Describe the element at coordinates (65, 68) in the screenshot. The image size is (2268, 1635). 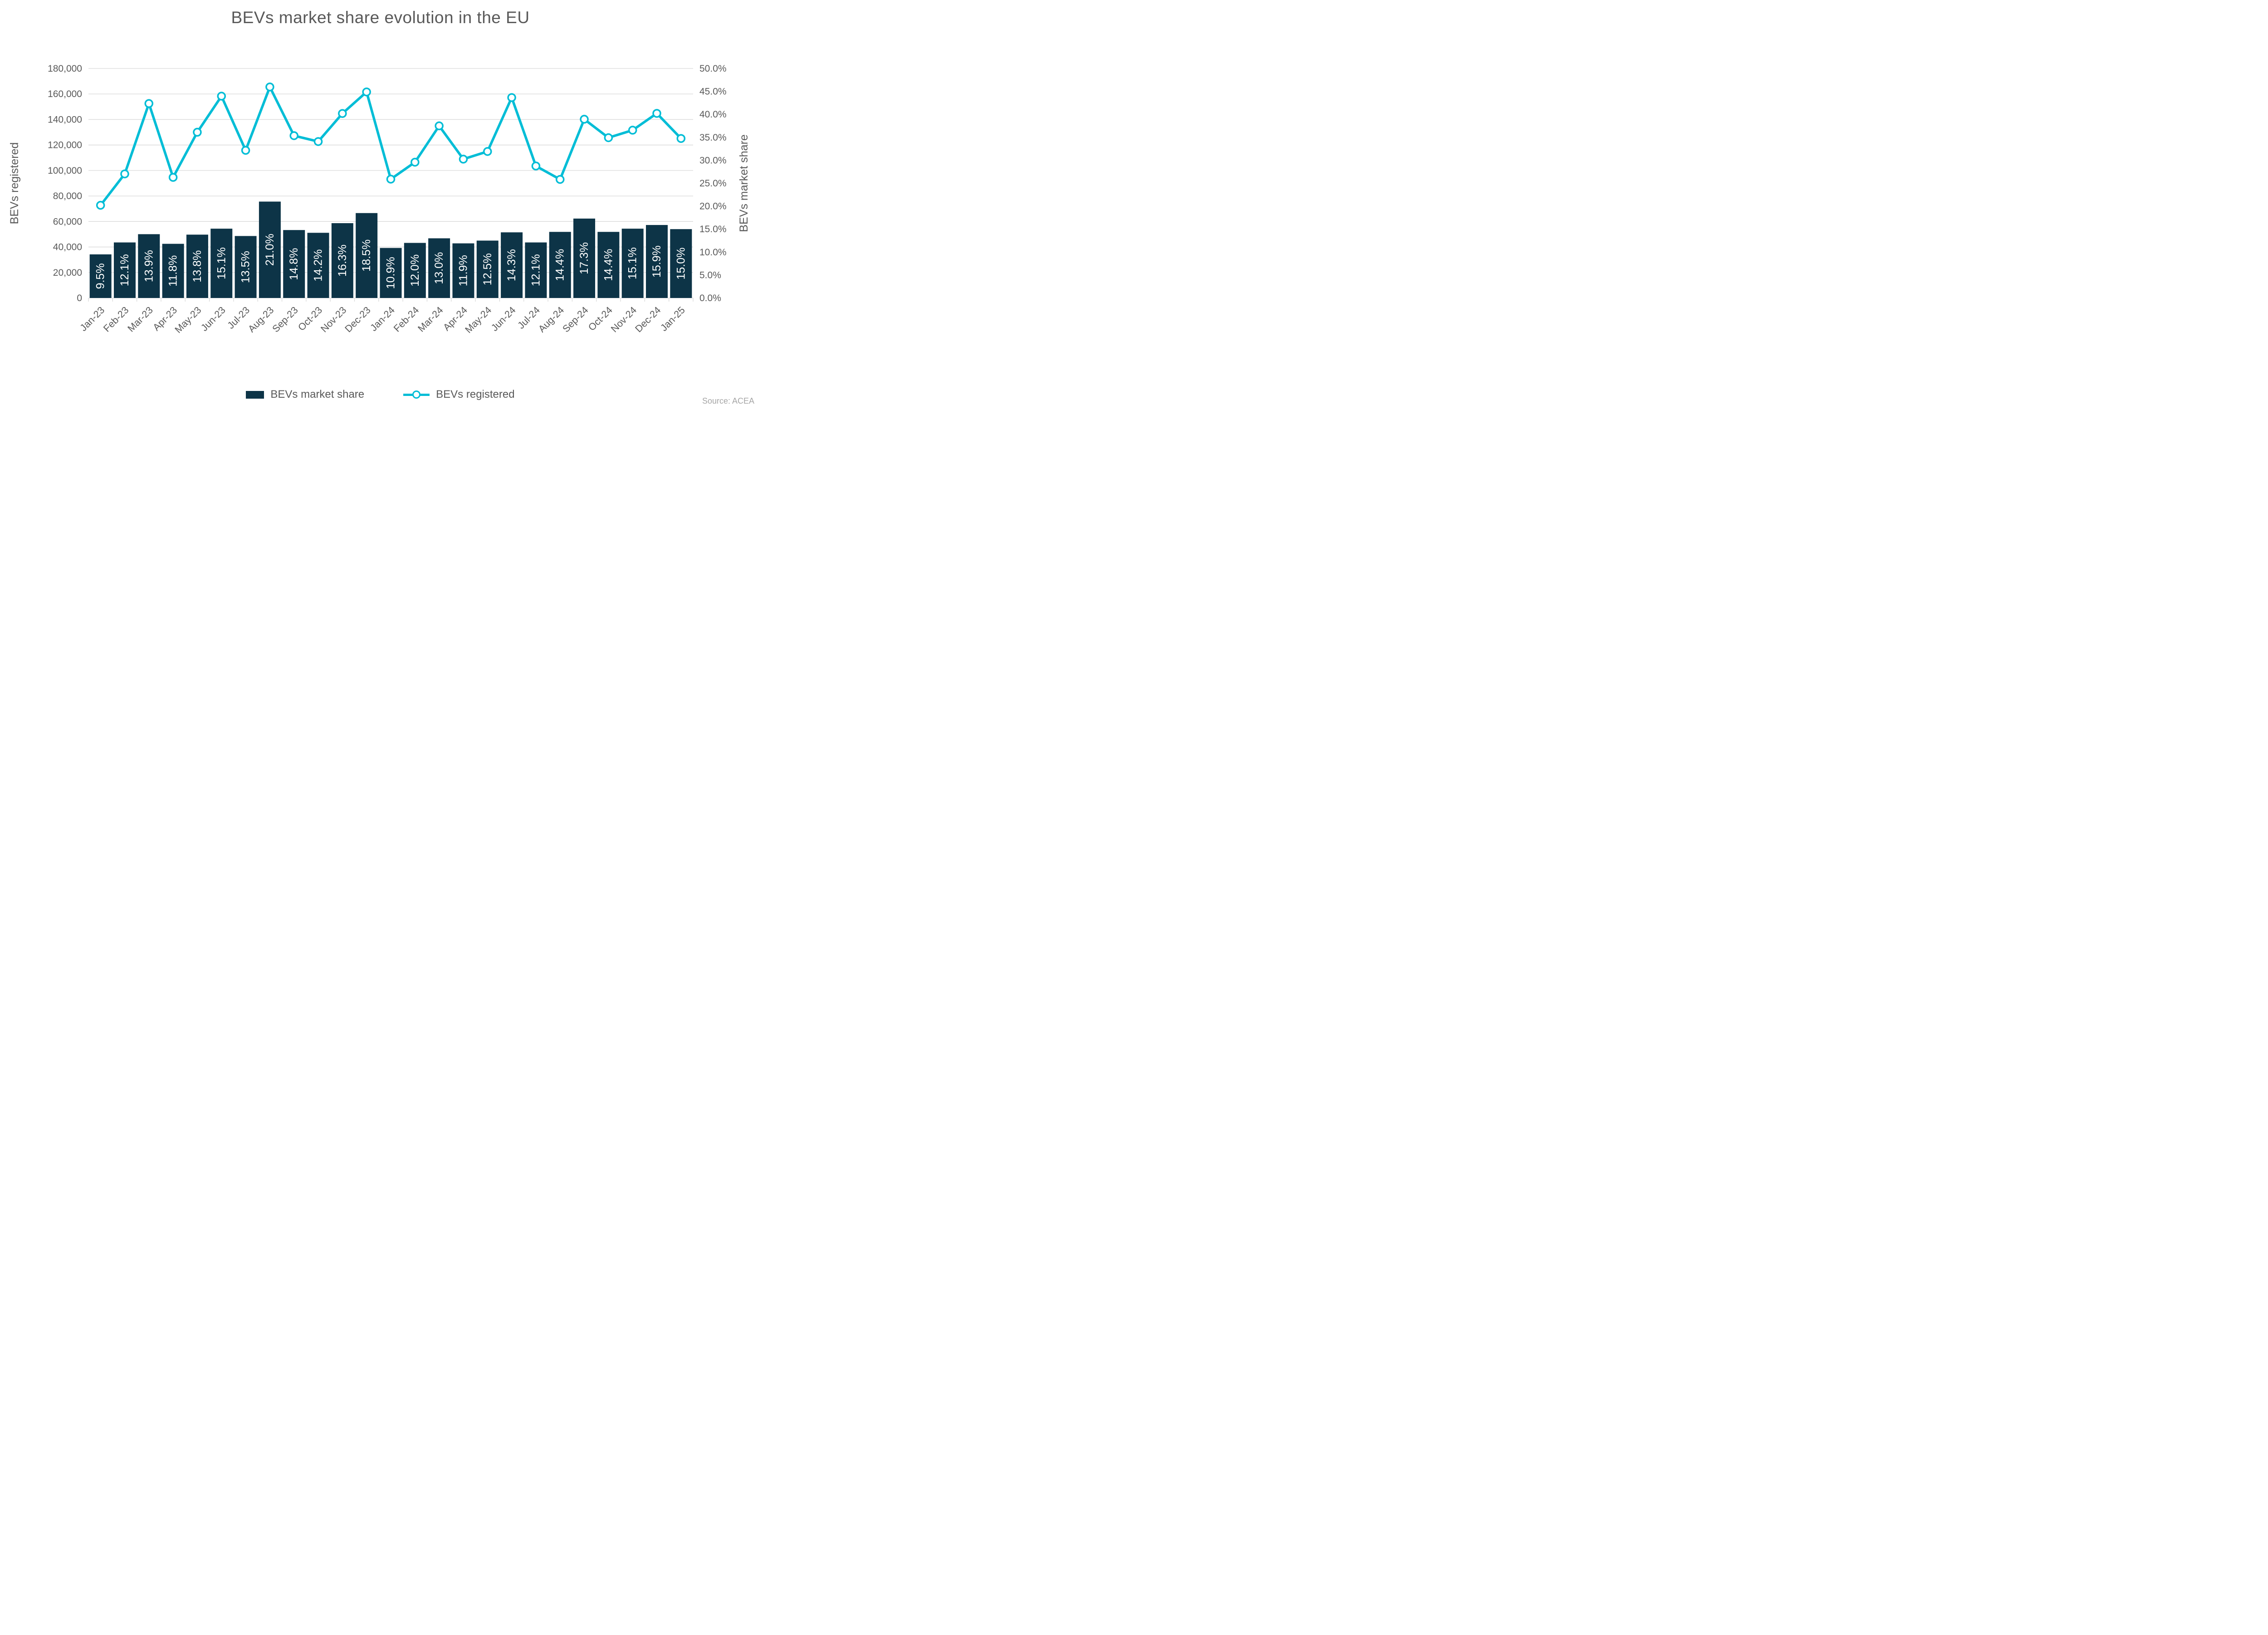
I see `left-tick-label: 180,000` at that location.